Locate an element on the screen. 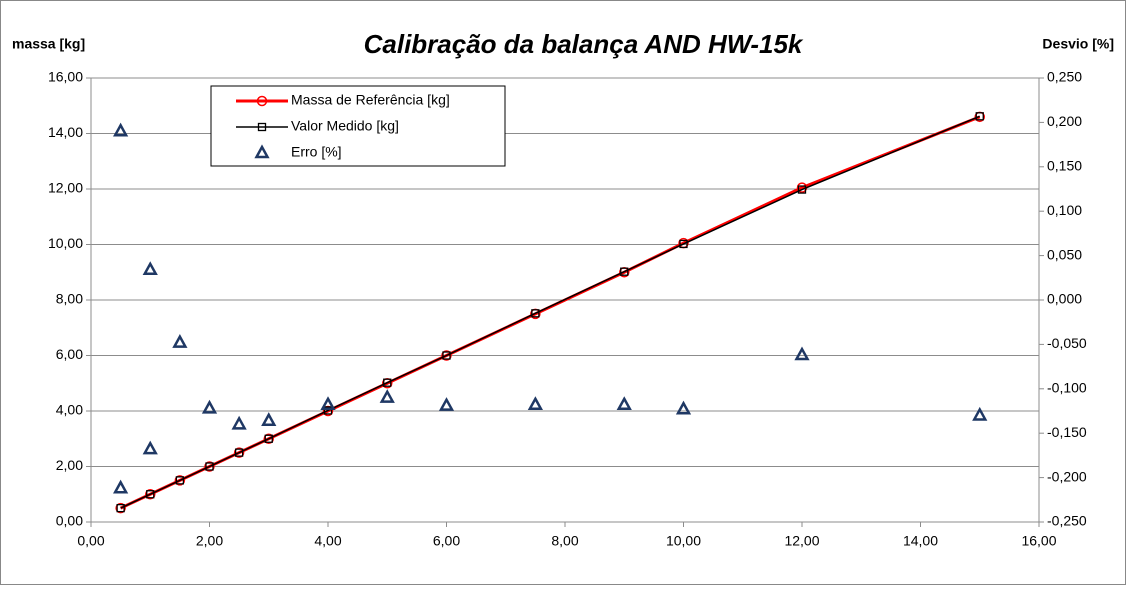 Image resolution: width=1126 pixels, height=590 pixels. x-tick-label: 14,00 is located at coordinates (920, 541).